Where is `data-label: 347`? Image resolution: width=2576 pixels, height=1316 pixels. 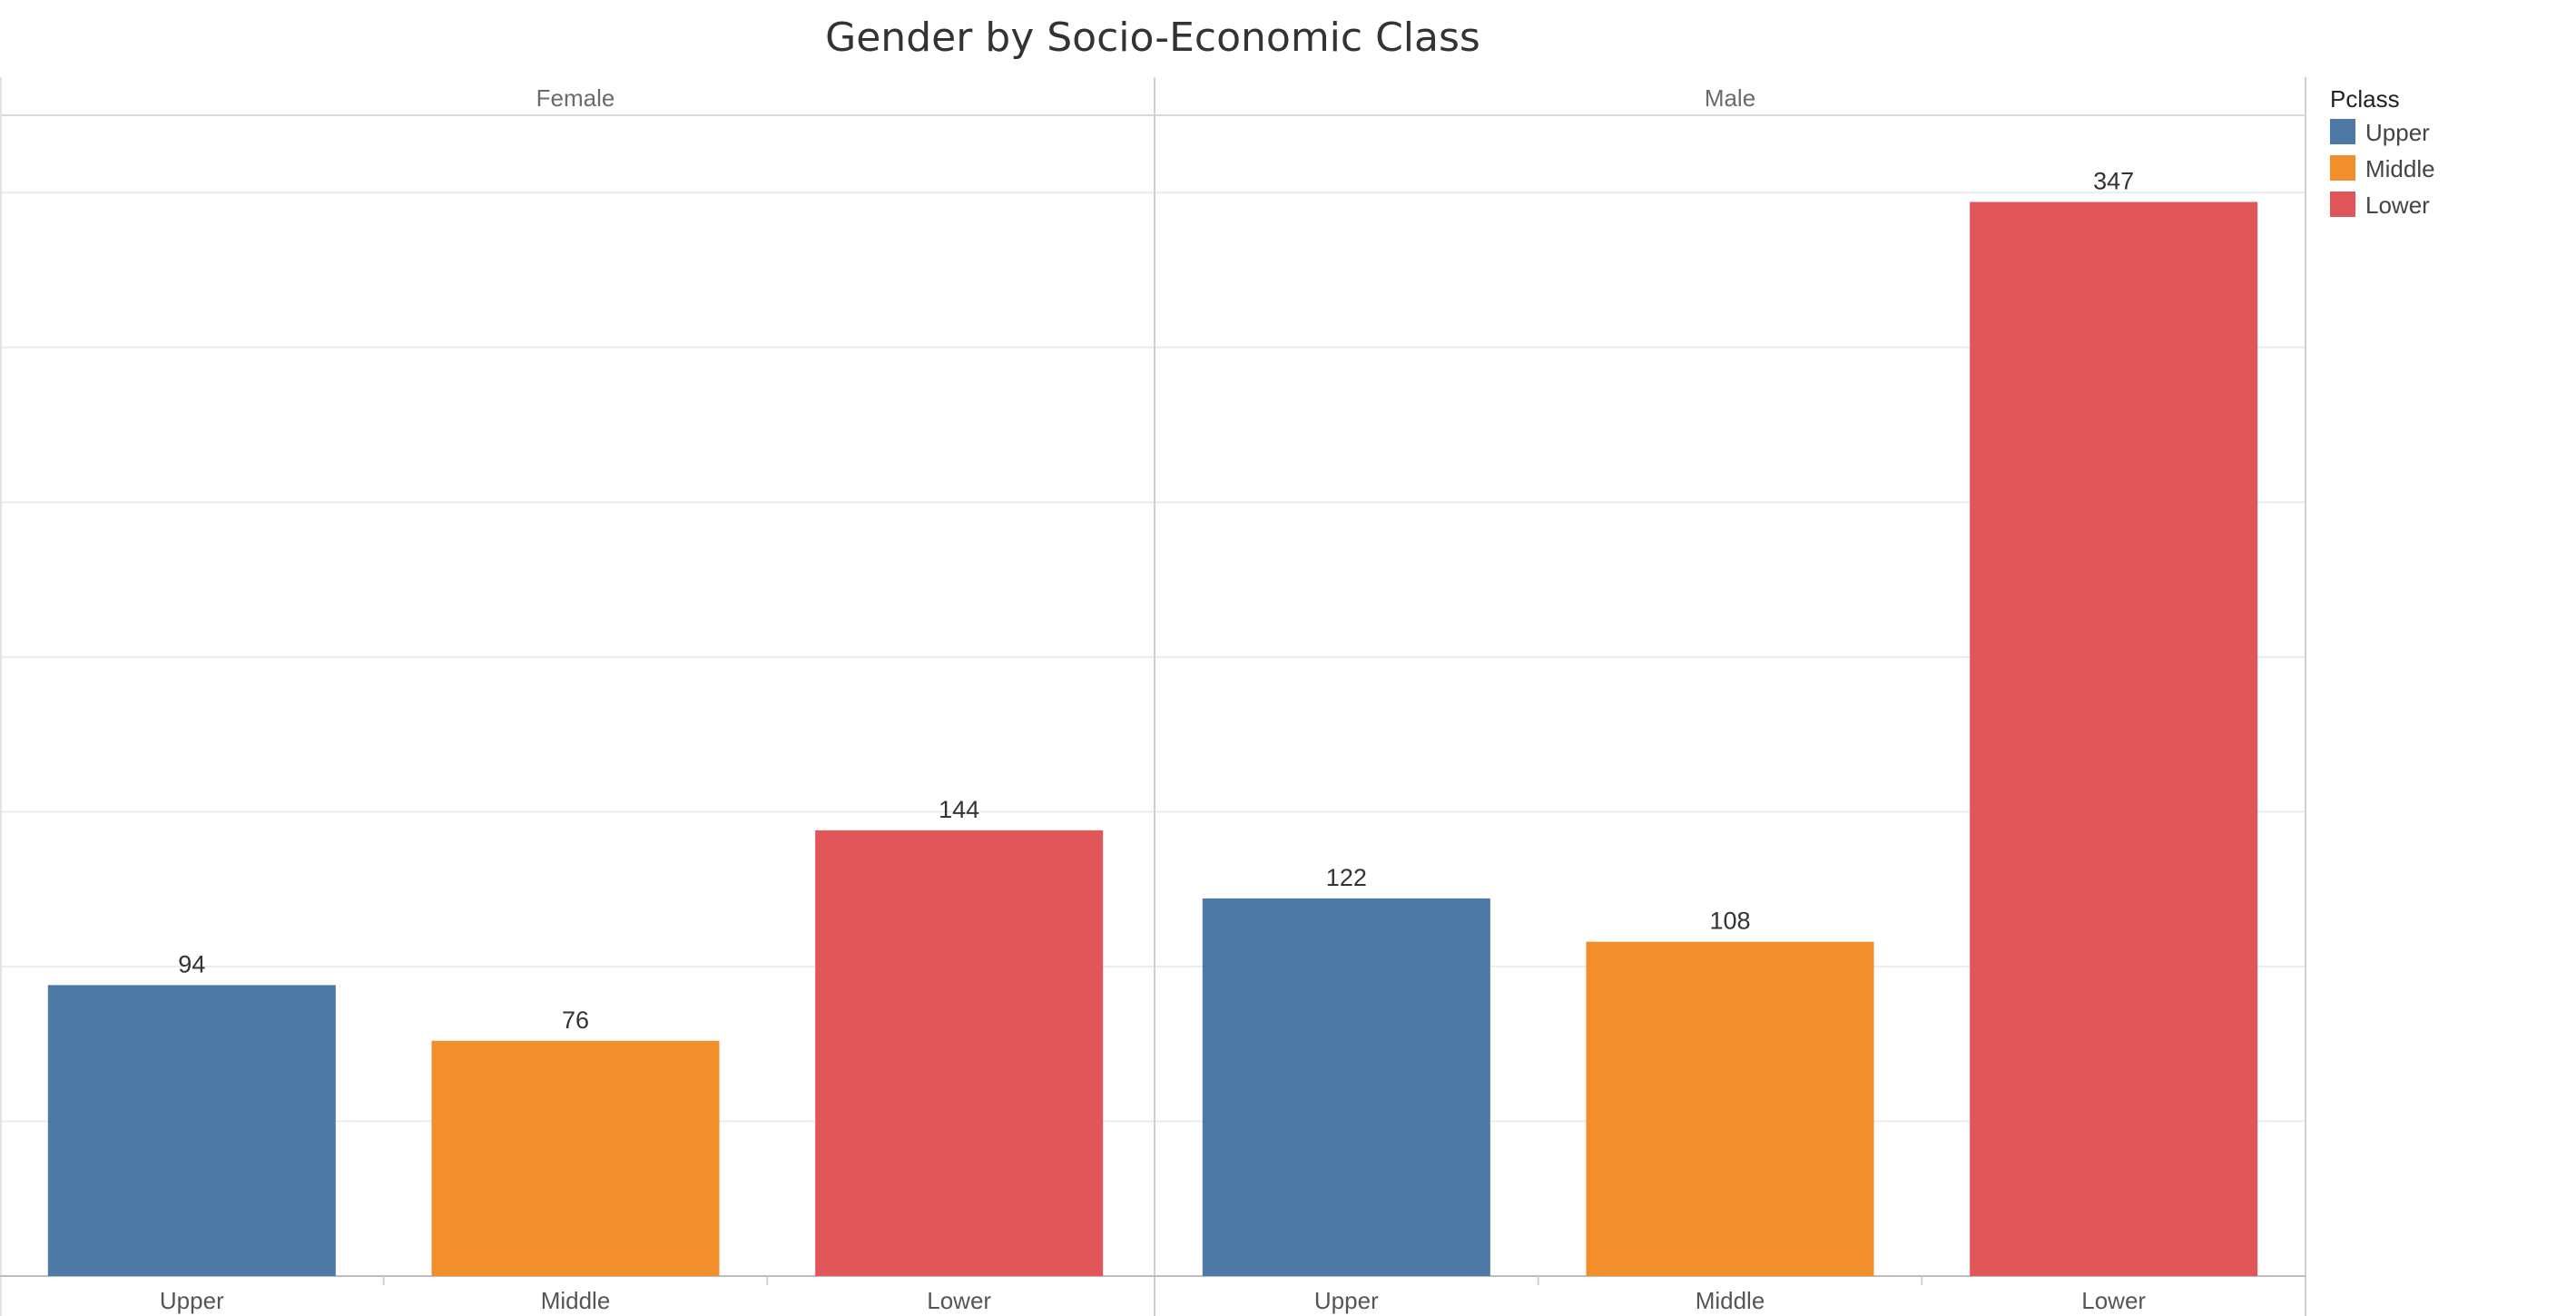 data-label: 347 is located at coordinates (2113, 180).